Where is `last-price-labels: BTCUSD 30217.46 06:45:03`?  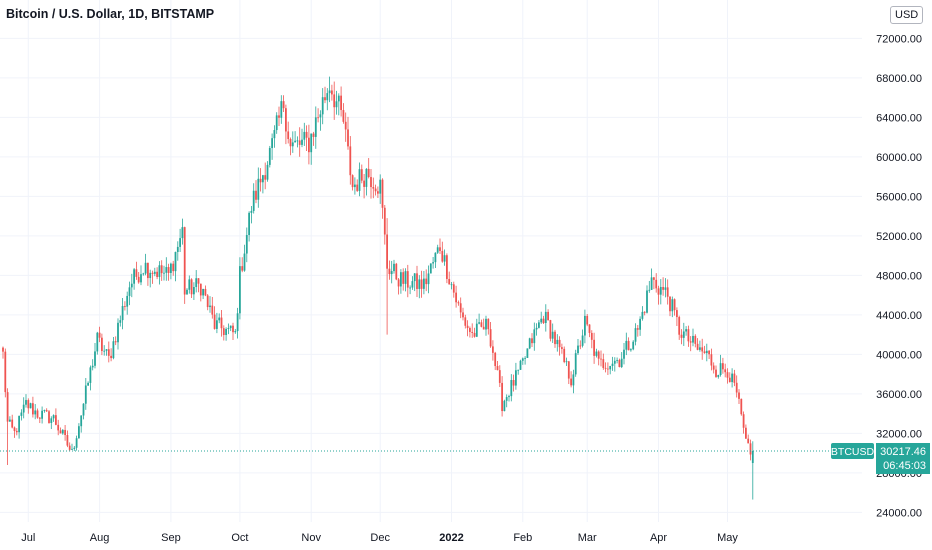 last-price-labels: BTCUSD 30217.46 06:45:03 is located at coordinates (880, 459).